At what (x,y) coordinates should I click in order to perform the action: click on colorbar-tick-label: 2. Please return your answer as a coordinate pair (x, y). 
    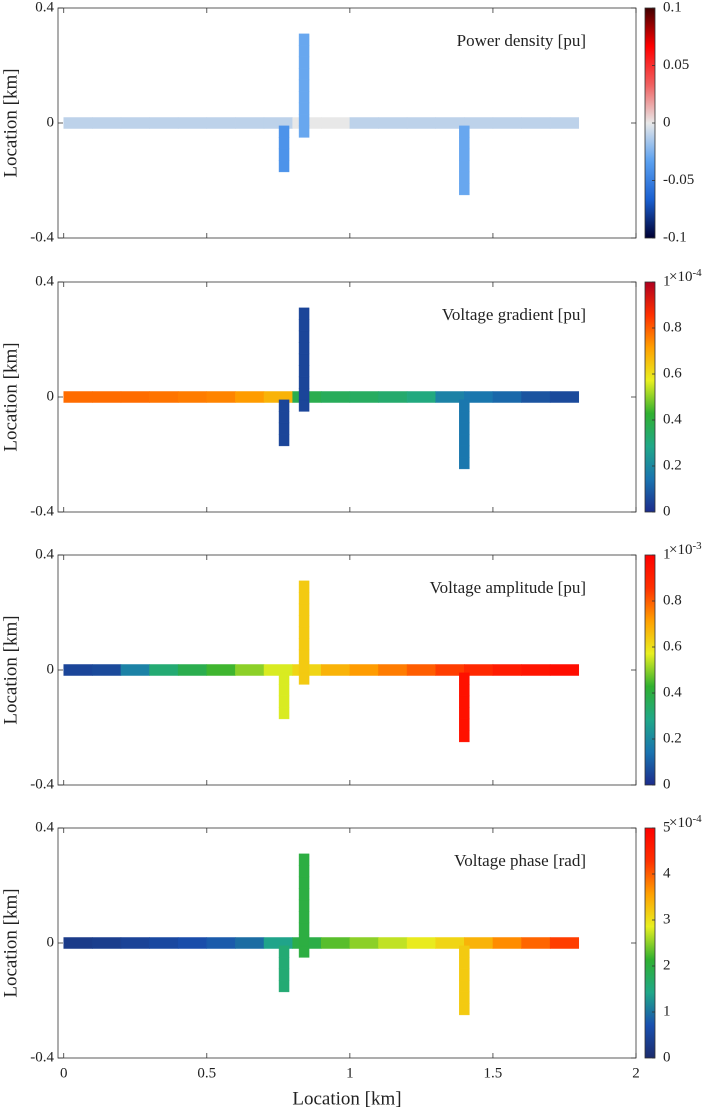
    Looking at the image, I should click on (667, 965).